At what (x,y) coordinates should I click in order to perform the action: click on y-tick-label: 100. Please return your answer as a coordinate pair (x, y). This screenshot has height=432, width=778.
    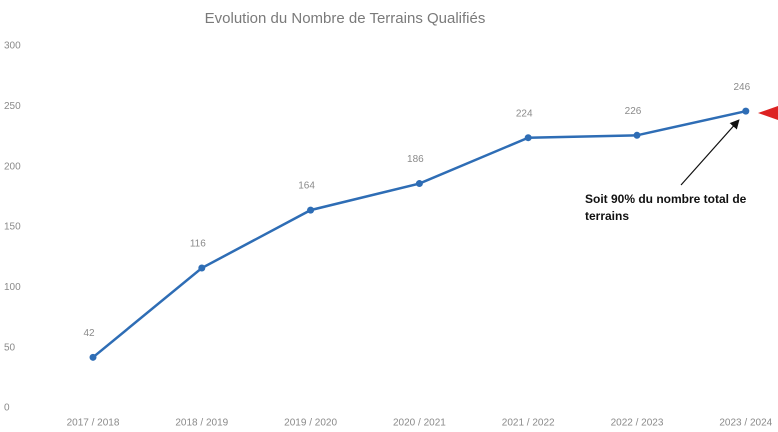
    Looking at the image, I should click on (12, 287).